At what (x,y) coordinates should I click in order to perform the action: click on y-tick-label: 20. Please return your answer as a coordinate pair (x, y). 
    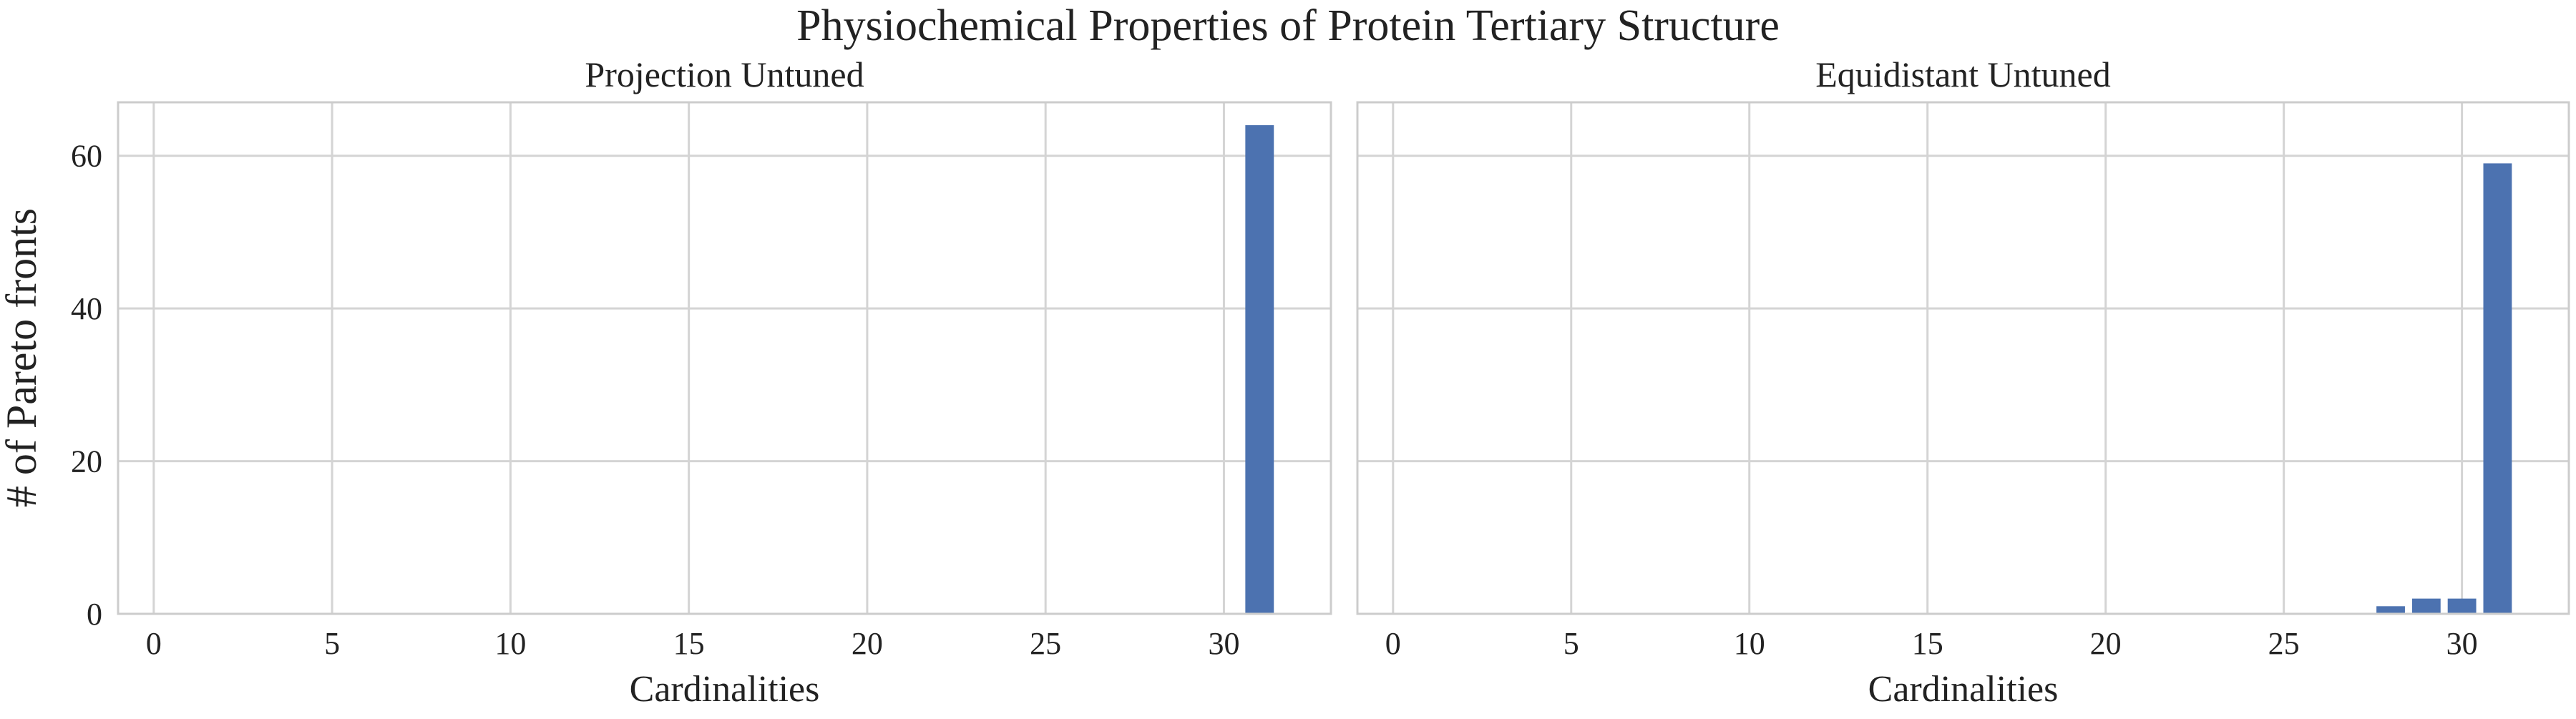
    Looking at the image, I should click on (86, 462).